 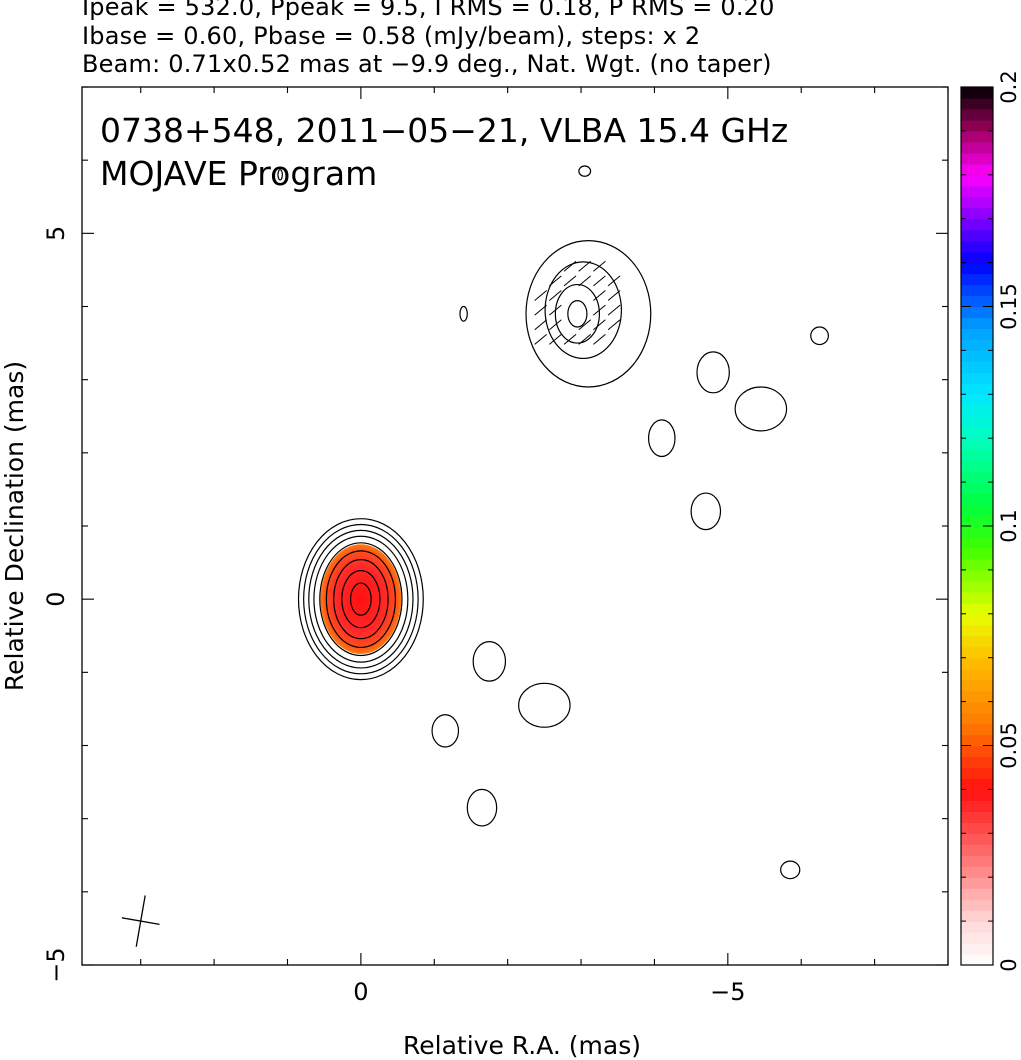 What do you see at coordinates (1009, 964) in the screenshot?
I see `colorbar-tick-label: 0` at bounding box center [1009, 964].